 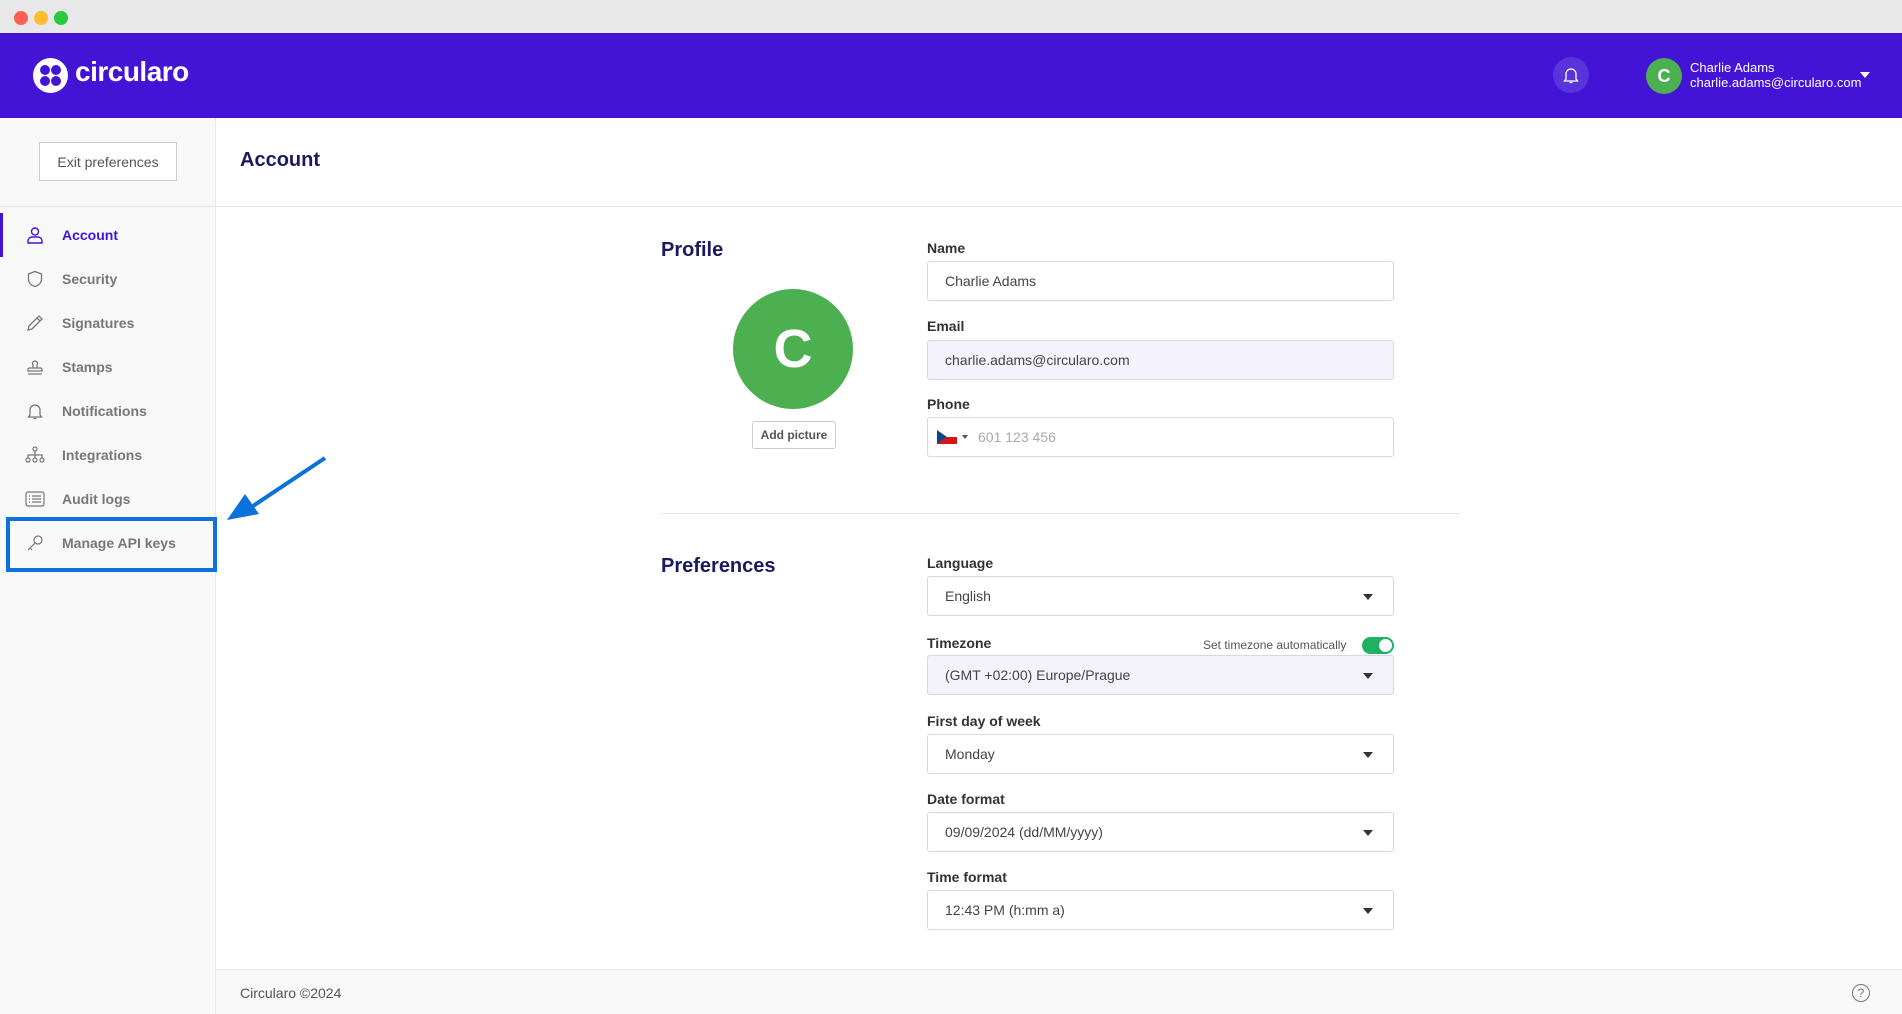 What do you see at coordinates (1378, 645) in the screenshot?
I see `timezone-auto-toggle` at bounding box center [1378, 645].